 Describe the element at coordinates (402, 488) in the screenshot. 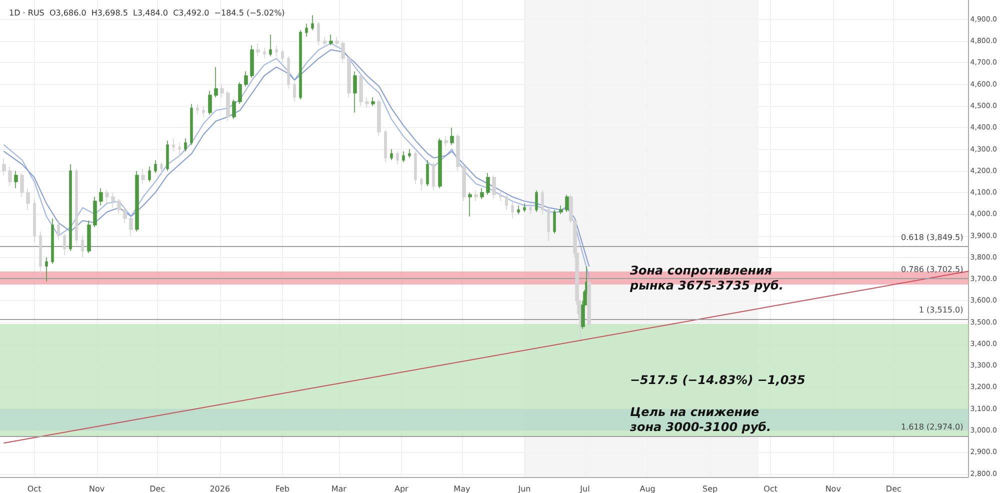

I see `x-tick-label: Apr` at that location.